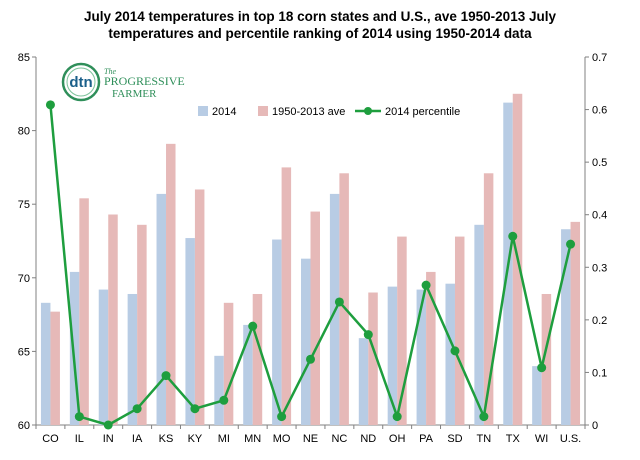 The image size is (640, 460). I want to click on bar-2014-co, so click(45, 363).